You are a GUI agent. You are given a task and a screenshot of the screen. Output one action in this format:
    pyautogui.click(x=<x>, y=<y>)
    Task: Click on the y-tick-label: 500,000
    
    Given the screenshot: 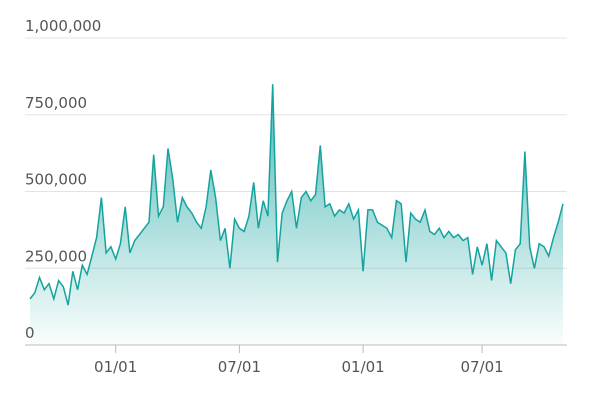 What is the action you would take?
    pyautogui.click(x=56, y=180)
    